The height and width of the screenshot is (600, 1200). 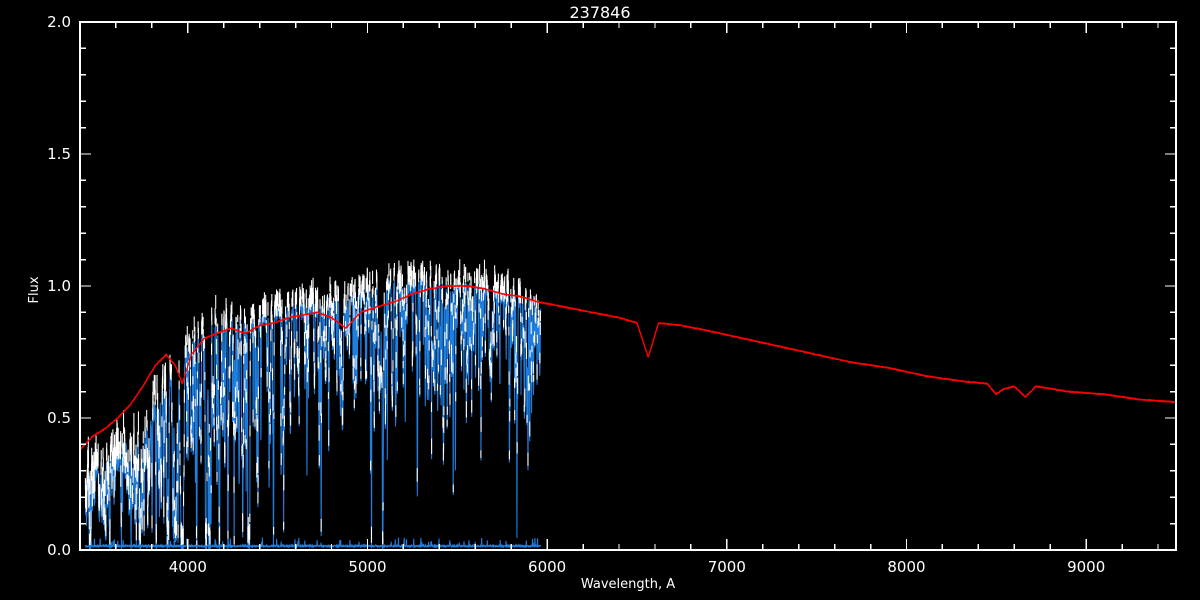 I want to click on x-axis-title: Wavelength, A, so click(x=628, y=584).